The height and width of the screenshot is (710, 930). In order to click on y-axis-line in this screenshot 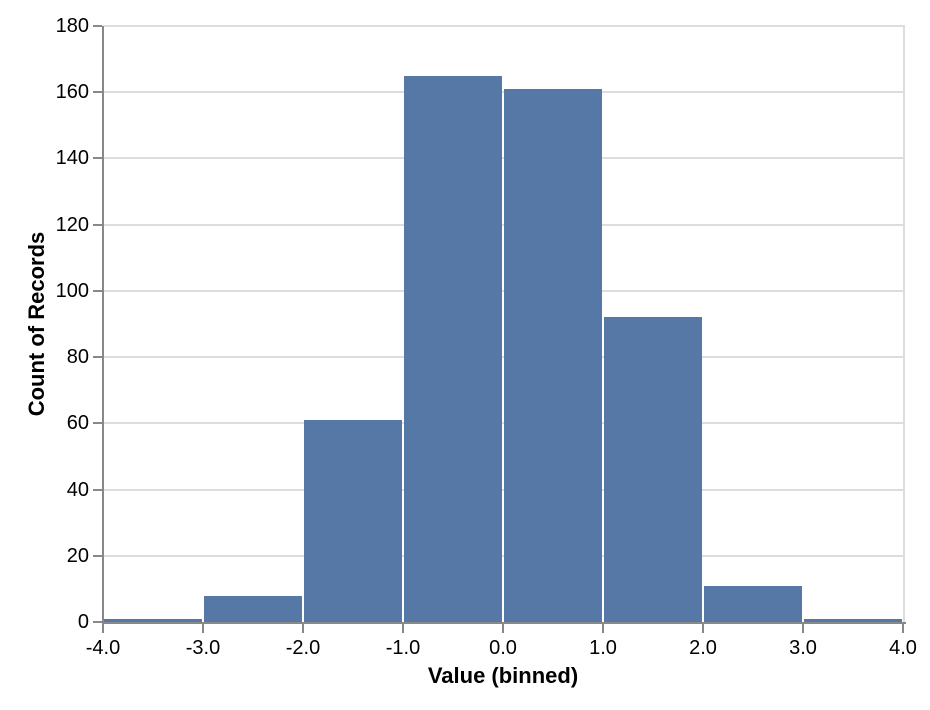, I will do `click(103, 325)`.